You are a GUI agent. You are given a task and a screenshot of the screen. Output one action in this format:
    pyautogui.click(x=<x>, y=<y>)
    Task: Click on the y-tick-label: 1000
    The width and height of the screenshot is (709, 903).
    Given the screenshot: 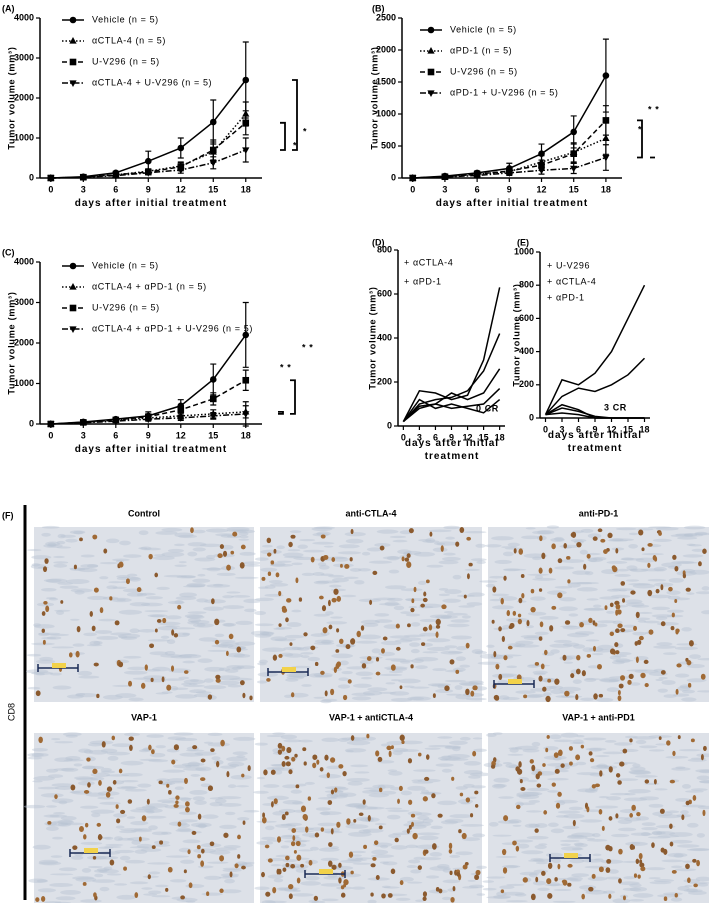 What is the action you would take?
    pyautogui.click(x=386, y=113)
    